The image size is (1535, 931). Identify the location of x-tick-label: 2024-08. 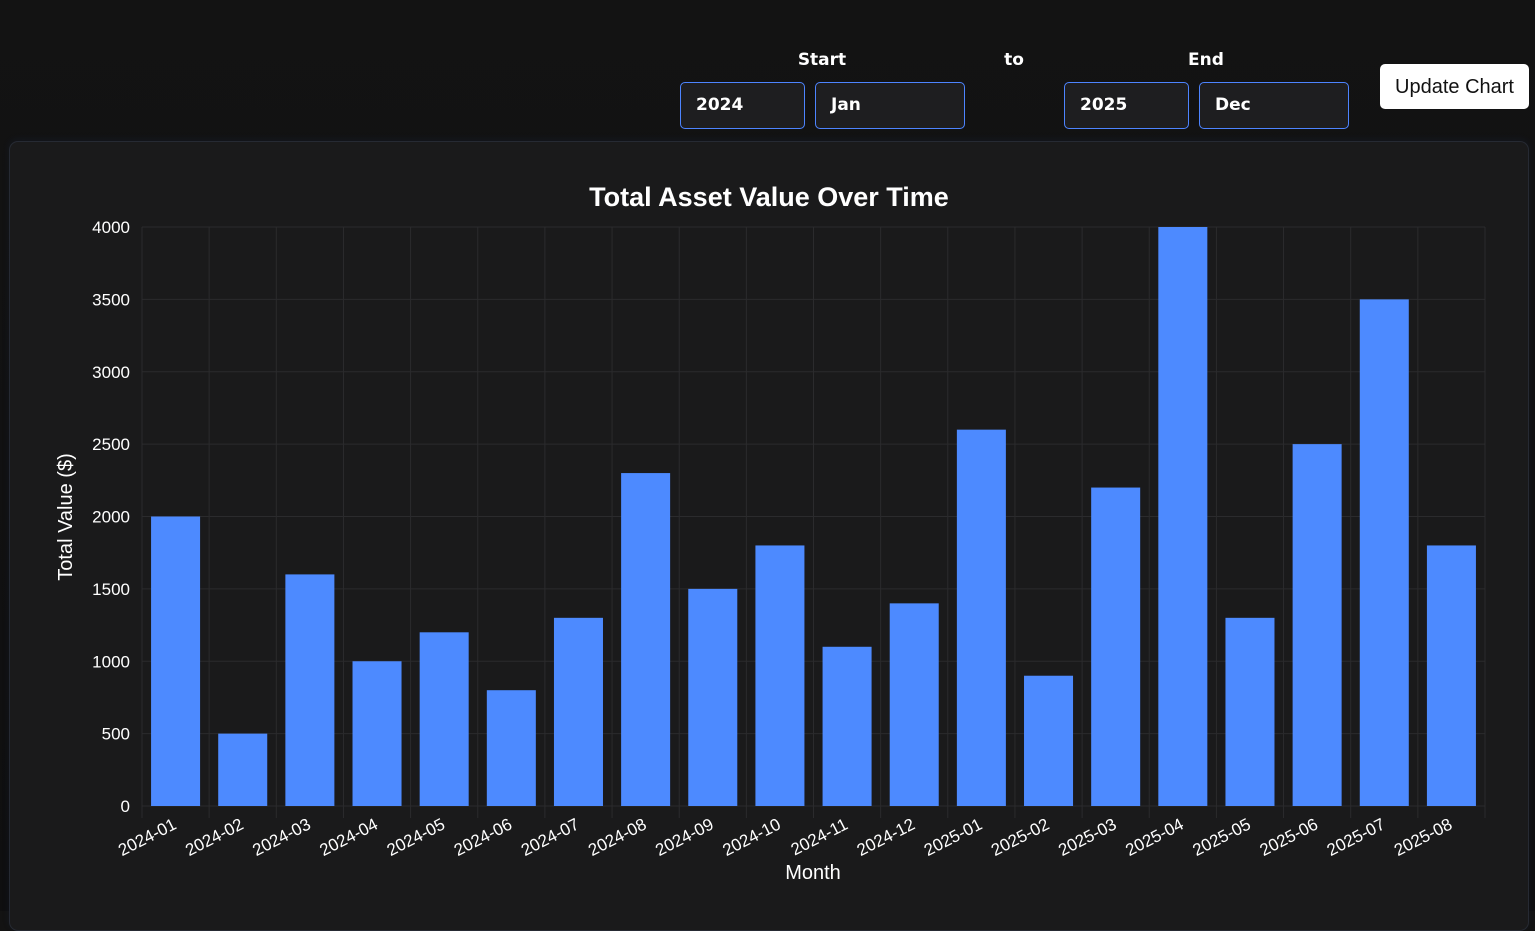
(617, 837).